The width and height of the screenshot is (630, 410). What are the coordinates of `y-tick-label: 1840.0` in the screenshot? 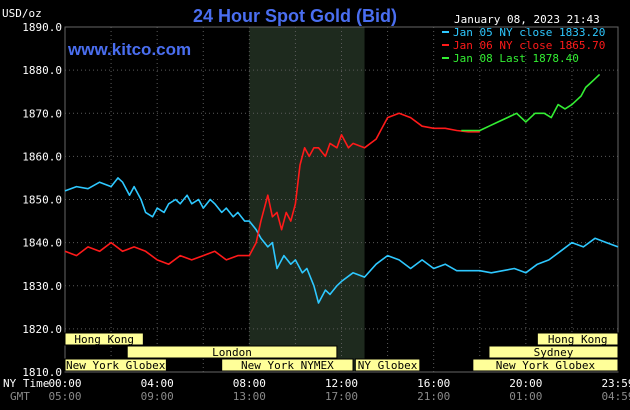 It's located at (42, 243).